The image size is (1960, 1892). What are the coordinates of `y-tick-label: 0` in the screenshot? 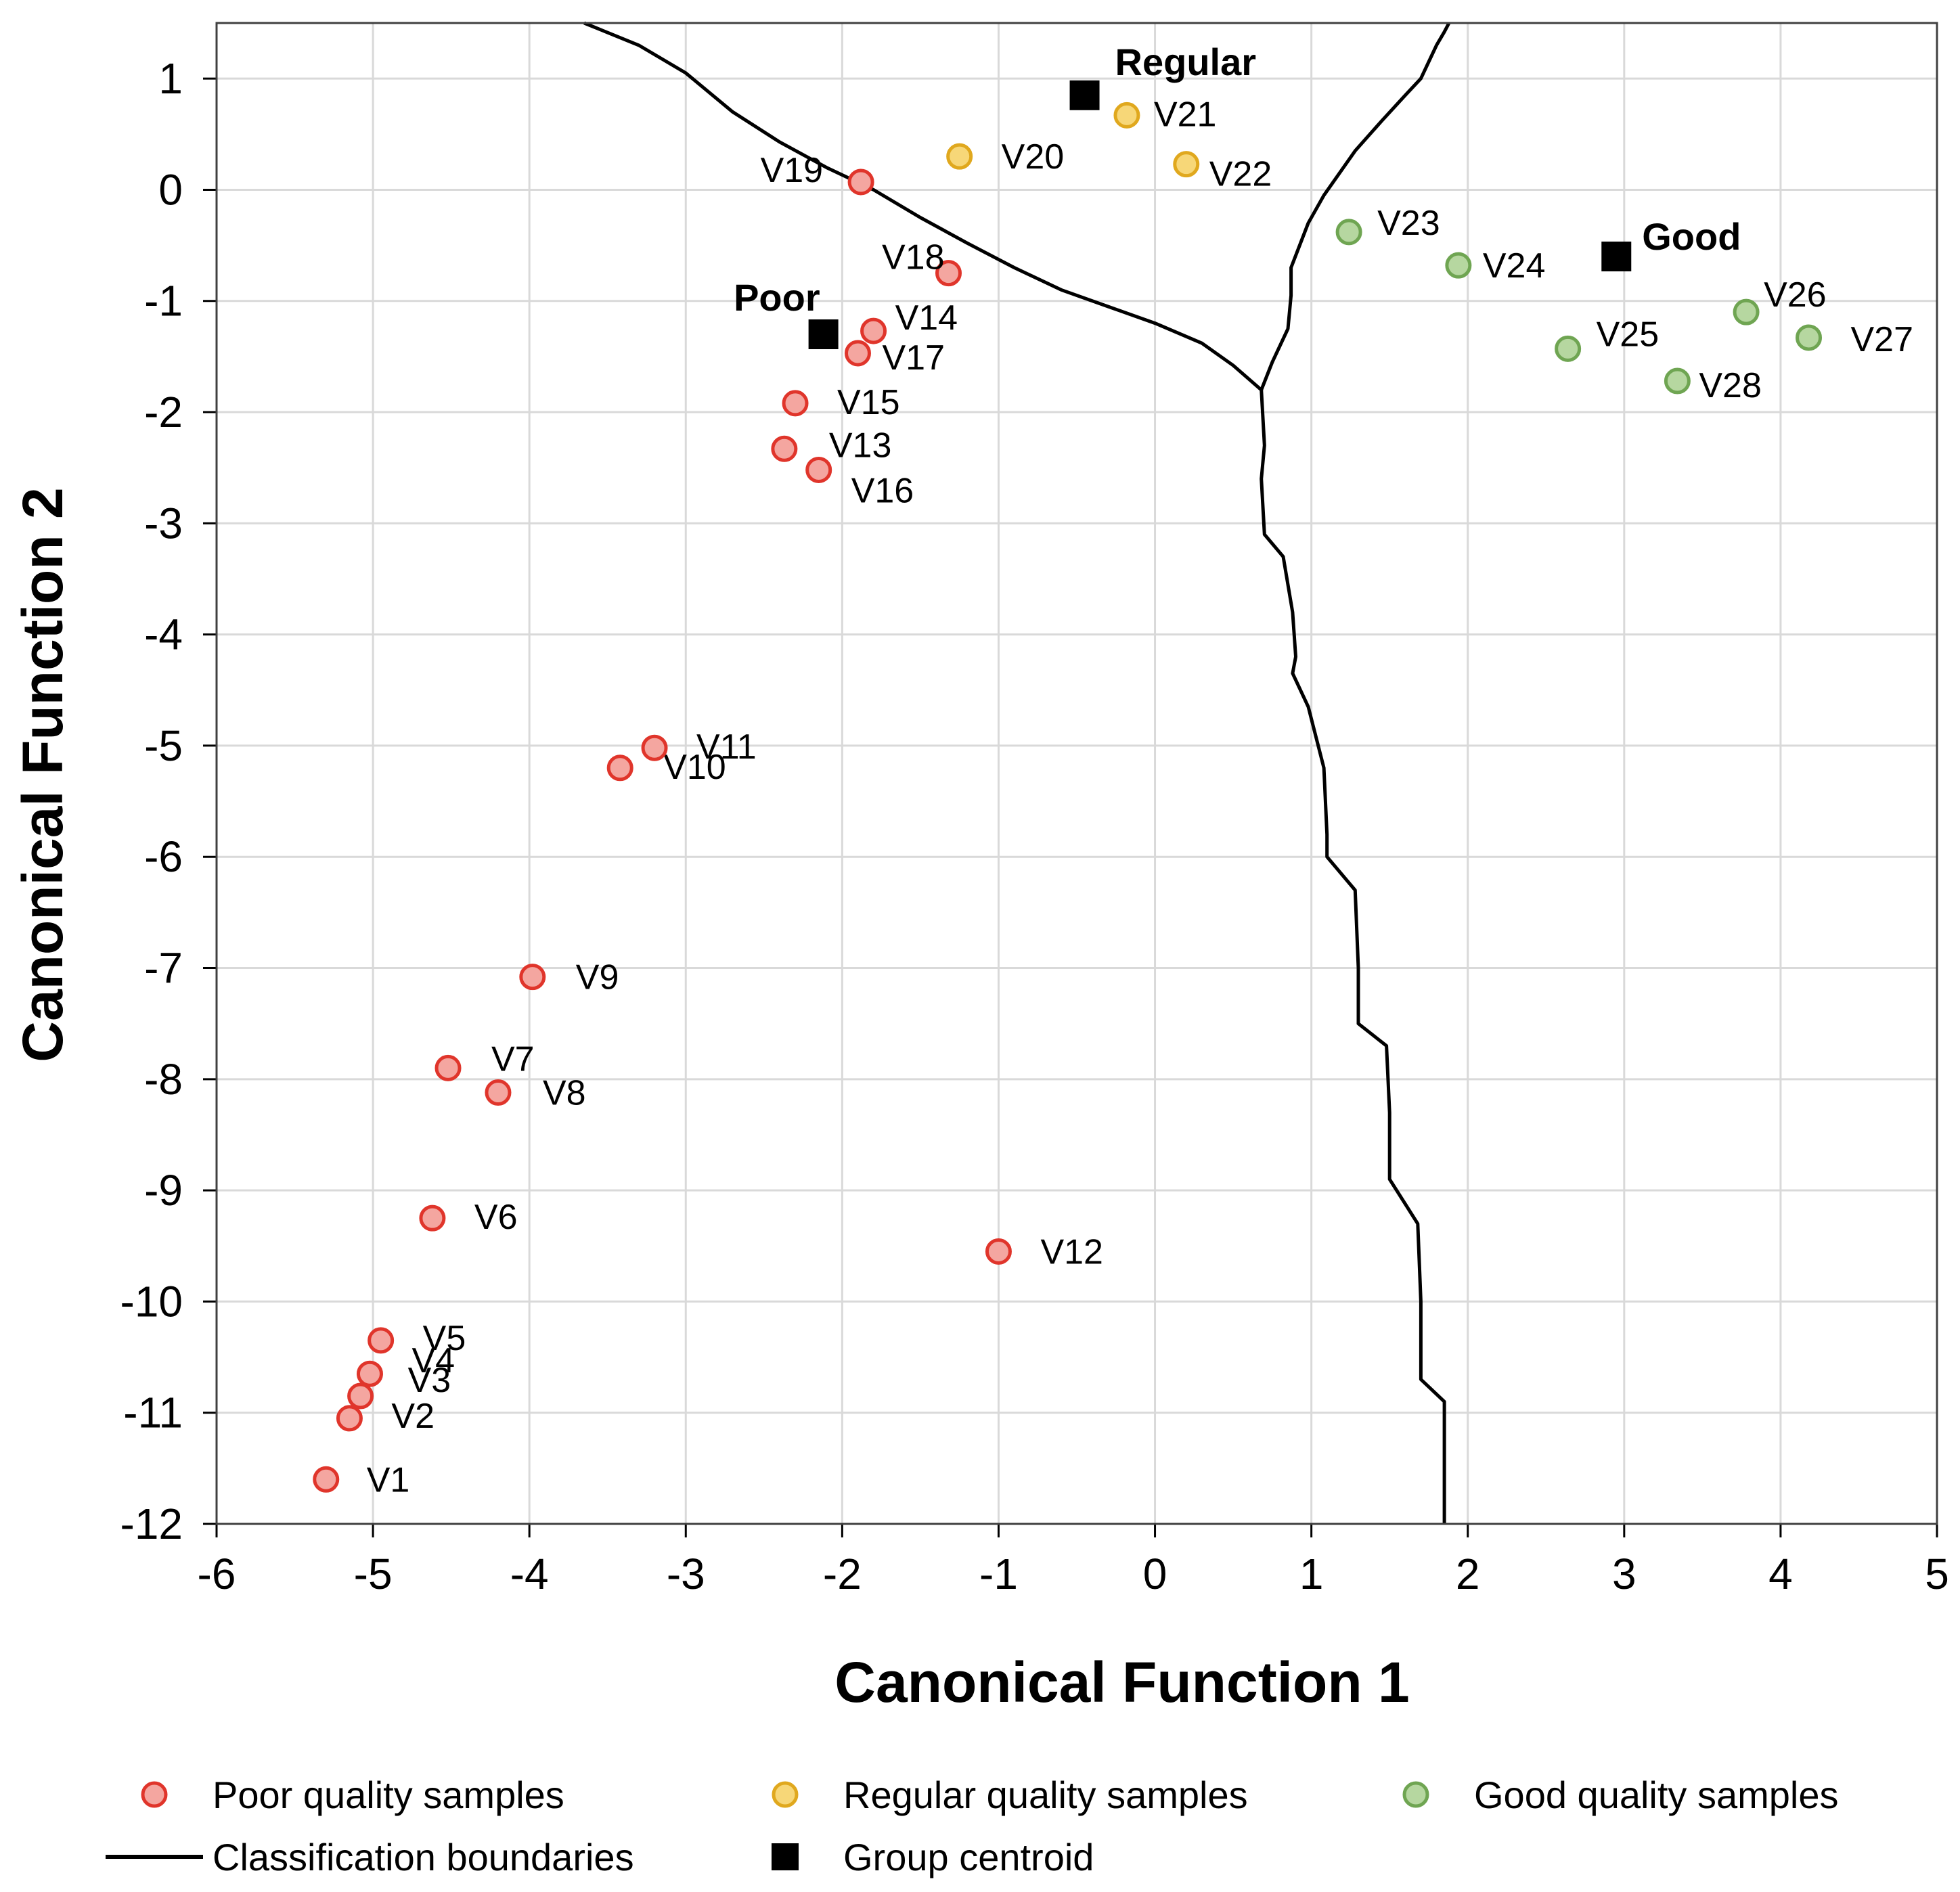 It's located at (170, 189).